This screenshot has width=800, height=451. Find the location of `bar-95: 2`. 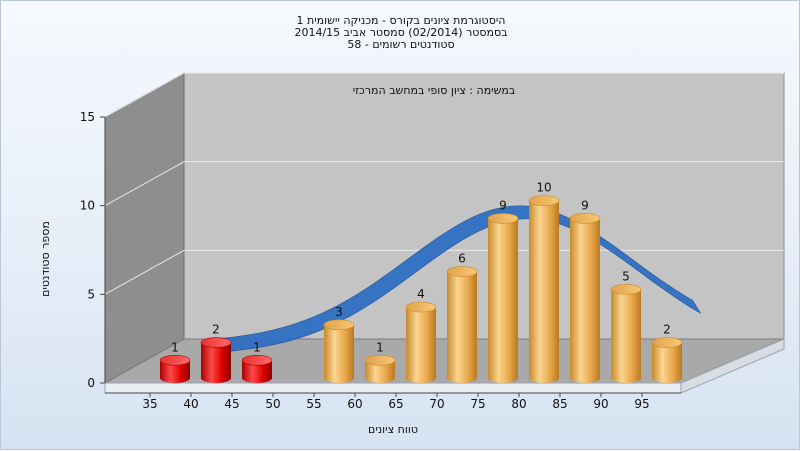

bar-95: 2 is located at coordinates (667, 353).